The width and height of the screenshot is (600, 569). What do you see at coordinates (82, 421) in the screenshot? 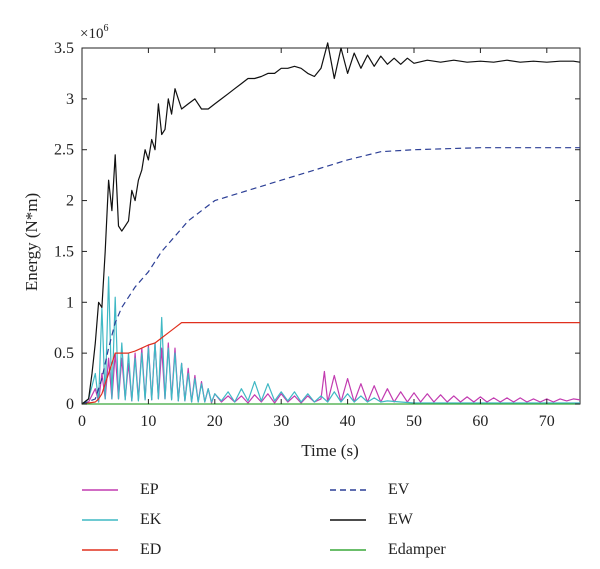
I see `x-tick-label: 0` at bounding box center [82, 421].